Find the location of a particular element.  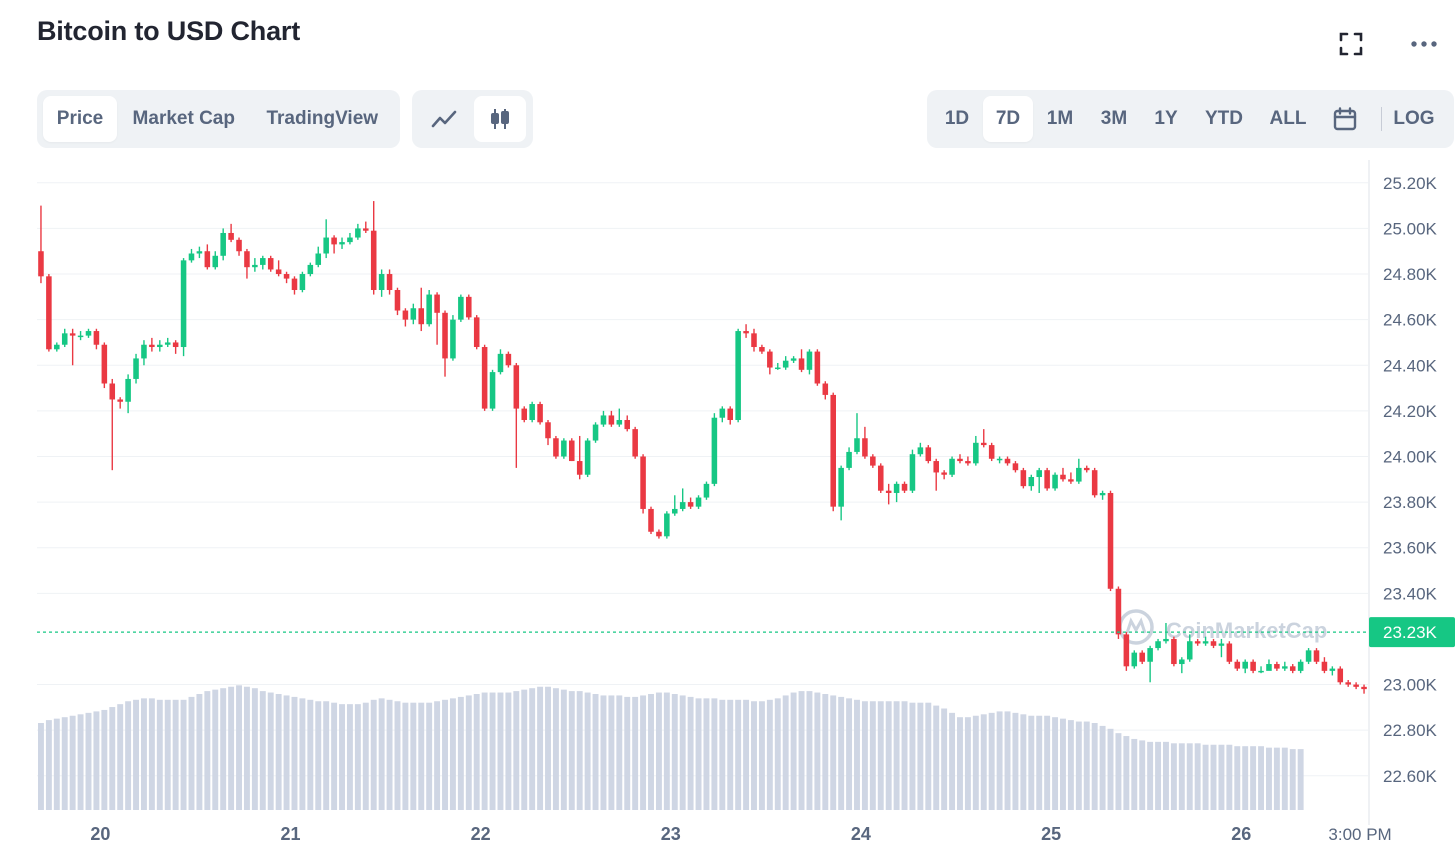

calendar-icon is located at coordinates (1345, 119).